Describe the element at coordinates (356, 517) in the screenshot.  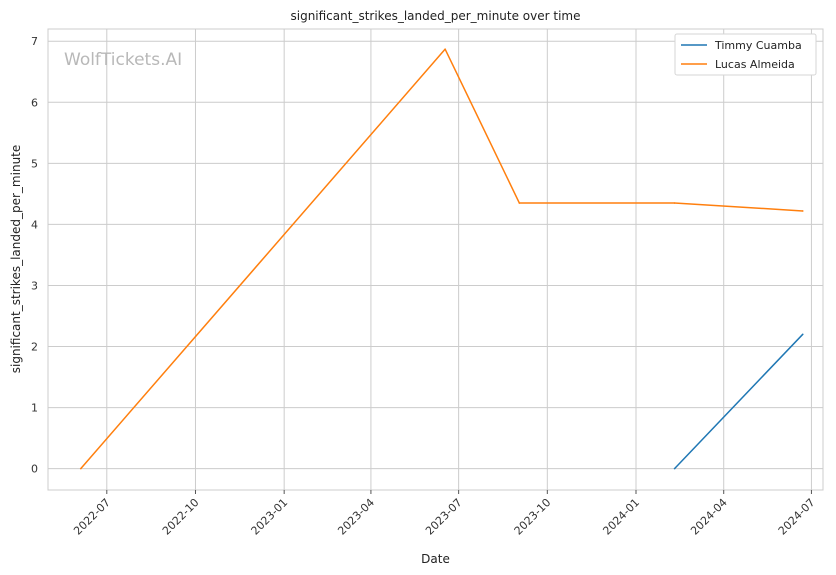
I see `x-tick-label: 2023-04` at that location.